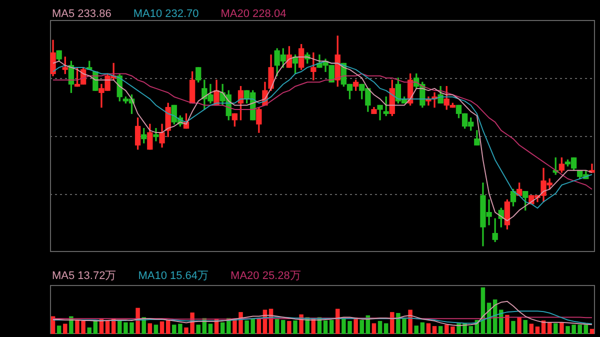 The width and height of the screenshot is (600, 337). Describe the element at coordinates (156, 135) in the screenshot. I see `candlestick` at that location.